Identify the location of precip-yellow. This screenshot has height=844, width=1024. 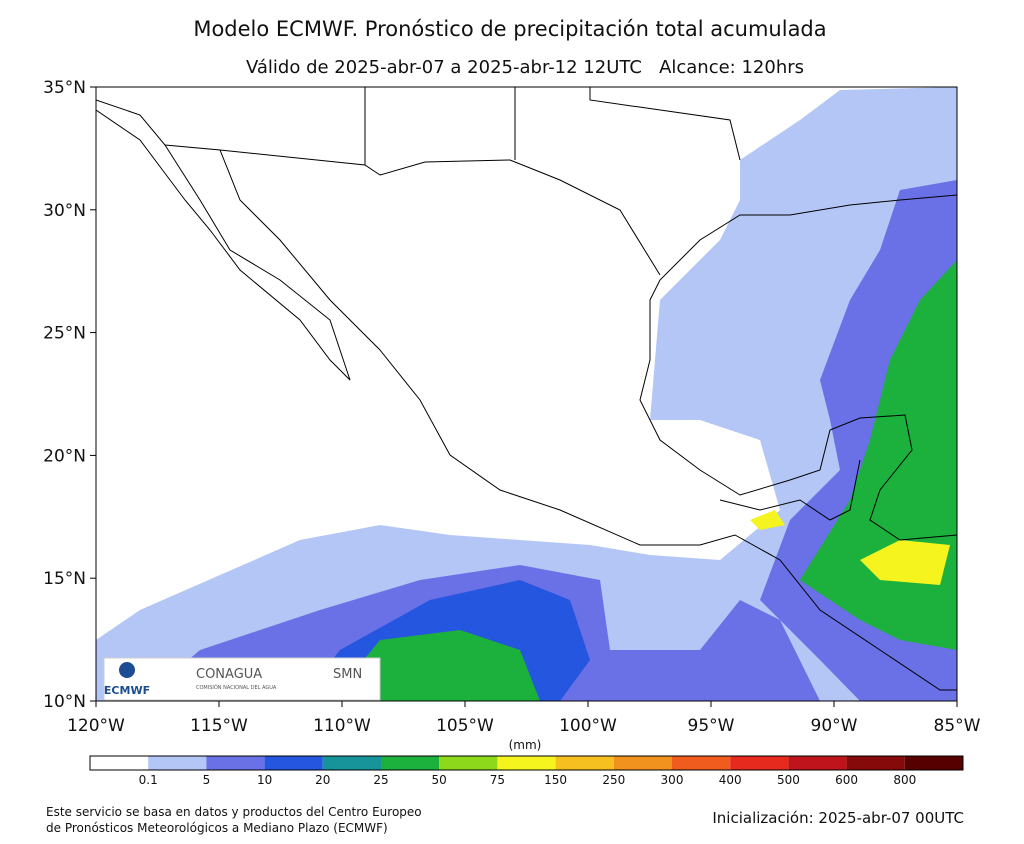
(905, 562).